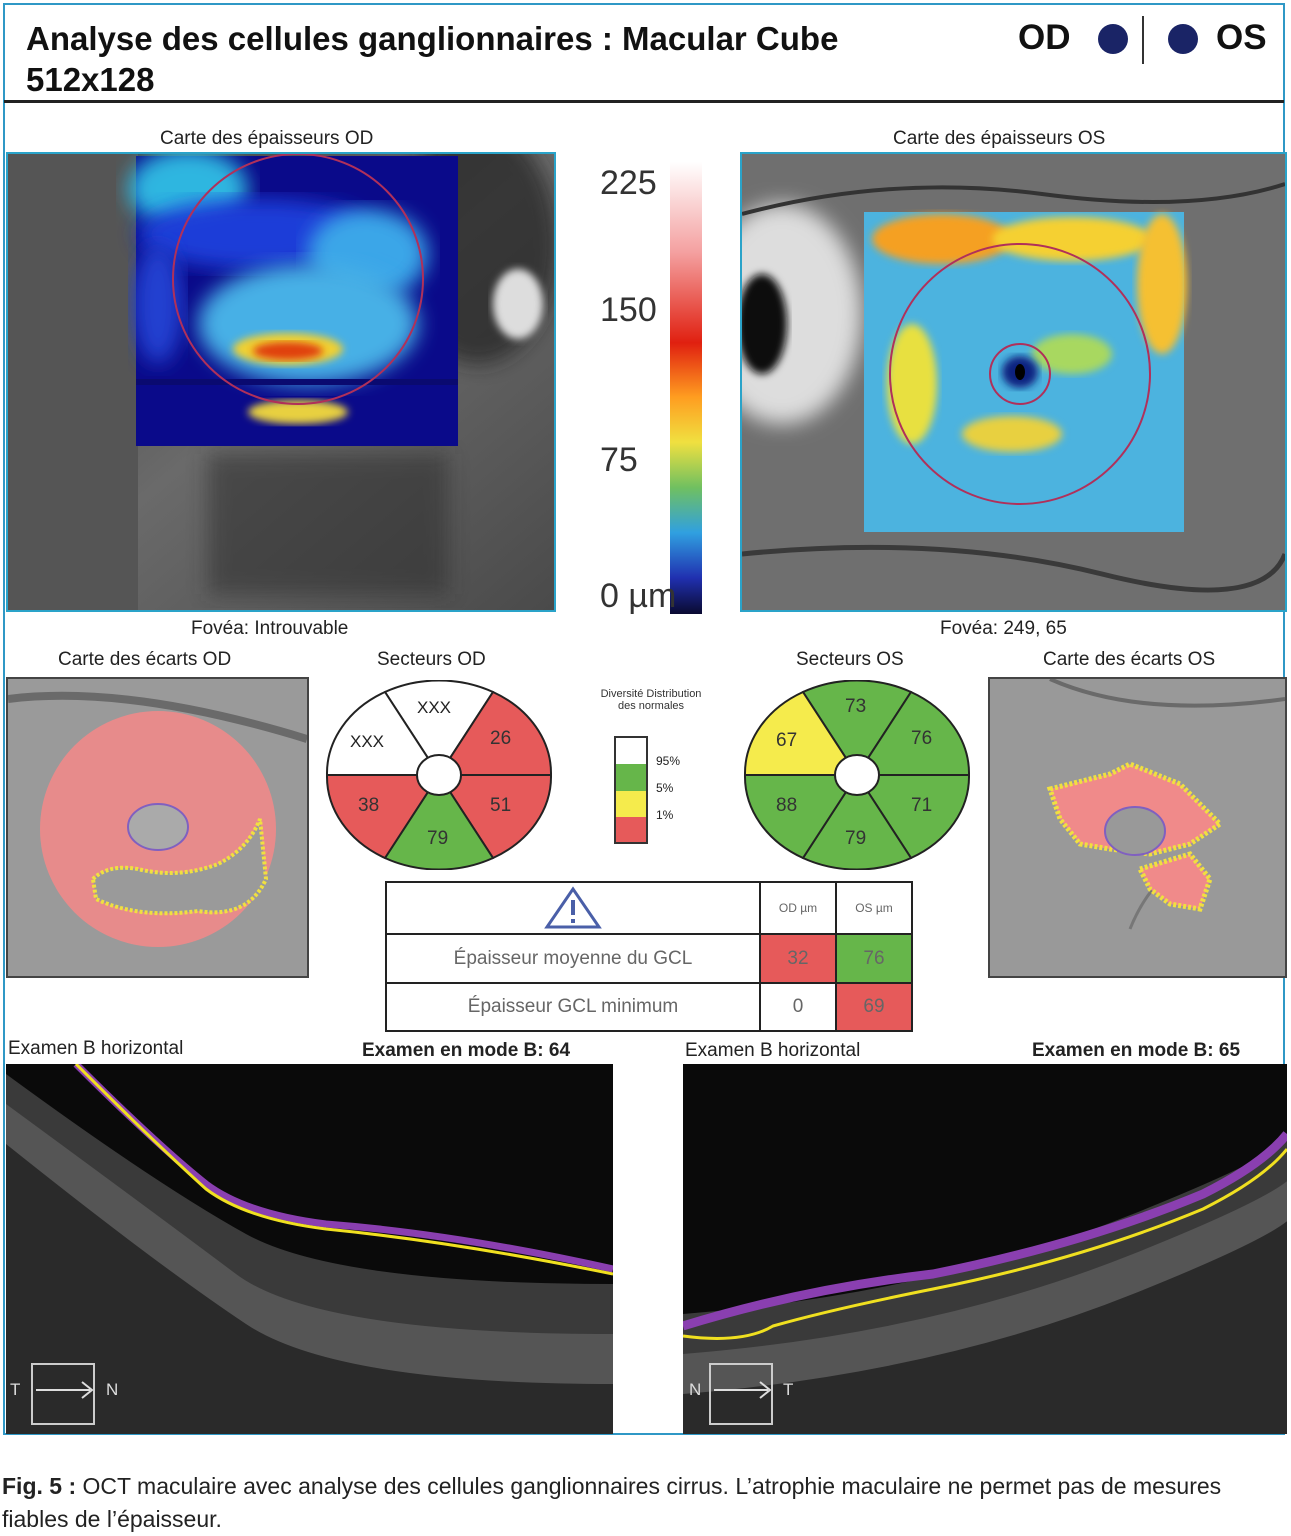 Image resolution: width=1291 pixels, height=1536 pixels. I want to click on os-bscan-mode: Examen en mode B: 65, so click(1136, 1050).